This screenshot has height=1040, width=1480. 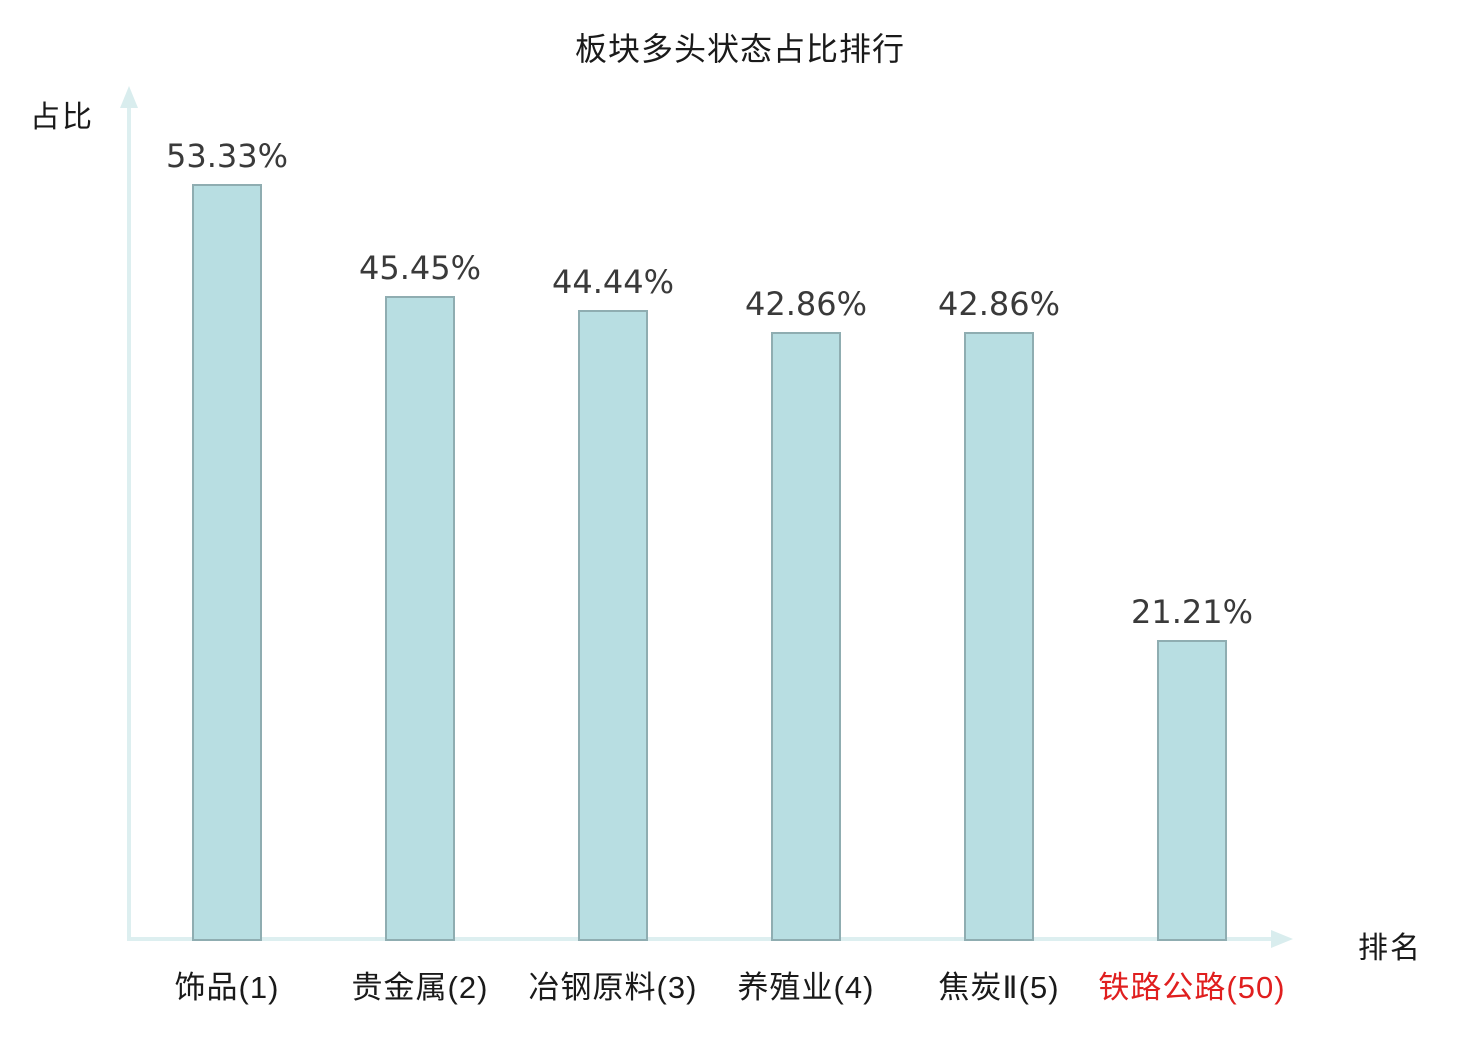 I want to click on bar-value-label: 44.44%, so click(x=612, y=282).